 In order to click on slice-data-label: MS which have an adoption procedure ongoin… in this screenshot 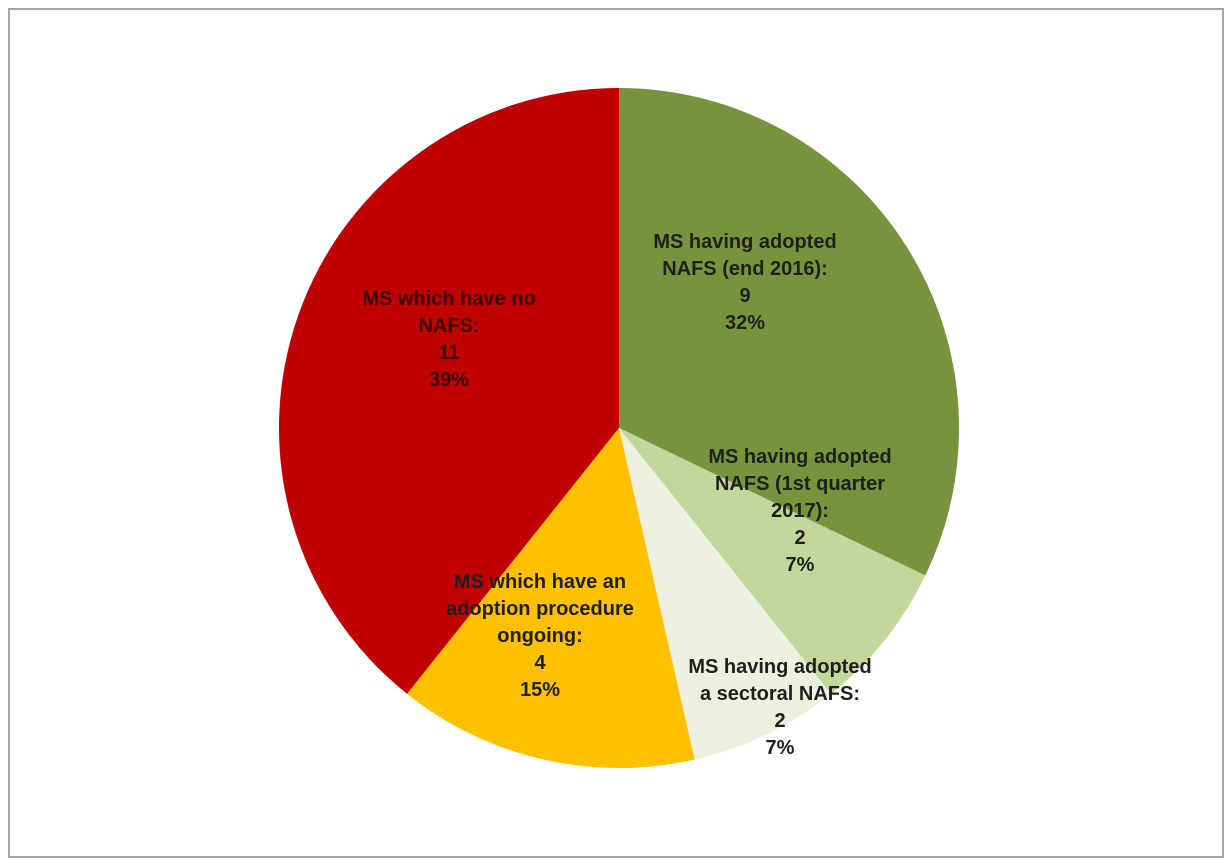, I will do `click(540, 636)`.